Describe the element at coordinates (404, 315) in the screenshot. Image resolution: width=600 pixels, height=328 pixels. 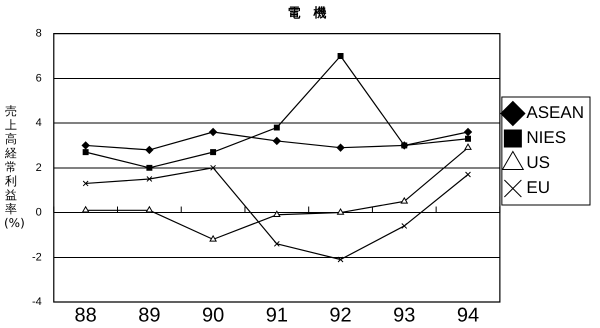
I see `x-tick-label: 93` at that location.